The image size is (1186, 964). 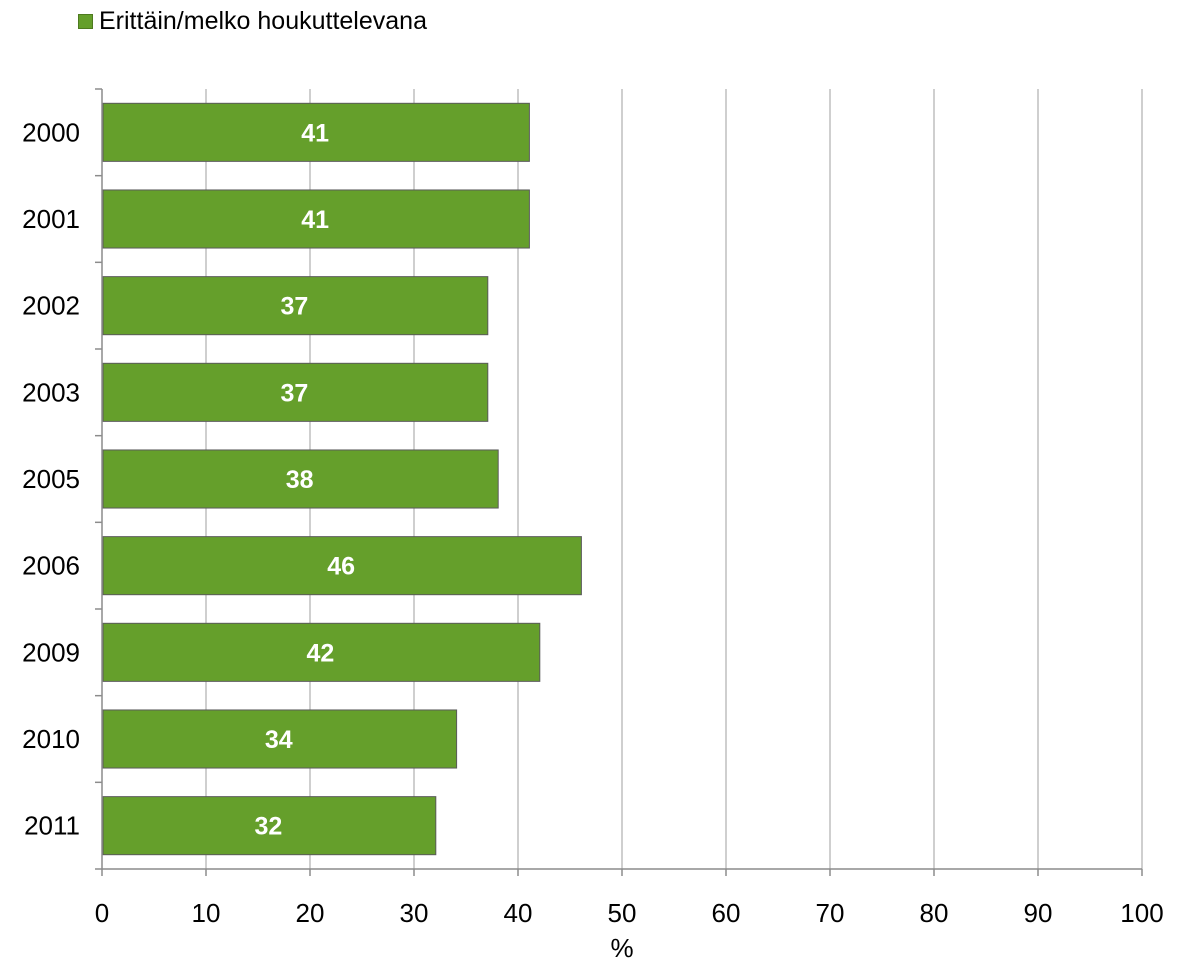 What do you see at coordinates (51, 566) in the screenshot?
I see `y-tick-label: 2006` at bounding box center [51, 566].